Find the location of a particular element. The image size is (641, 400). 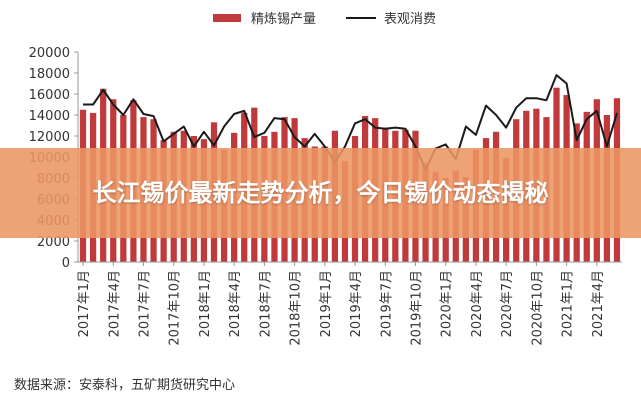

legend-swatch-bars is located at coordinates (227, 18).